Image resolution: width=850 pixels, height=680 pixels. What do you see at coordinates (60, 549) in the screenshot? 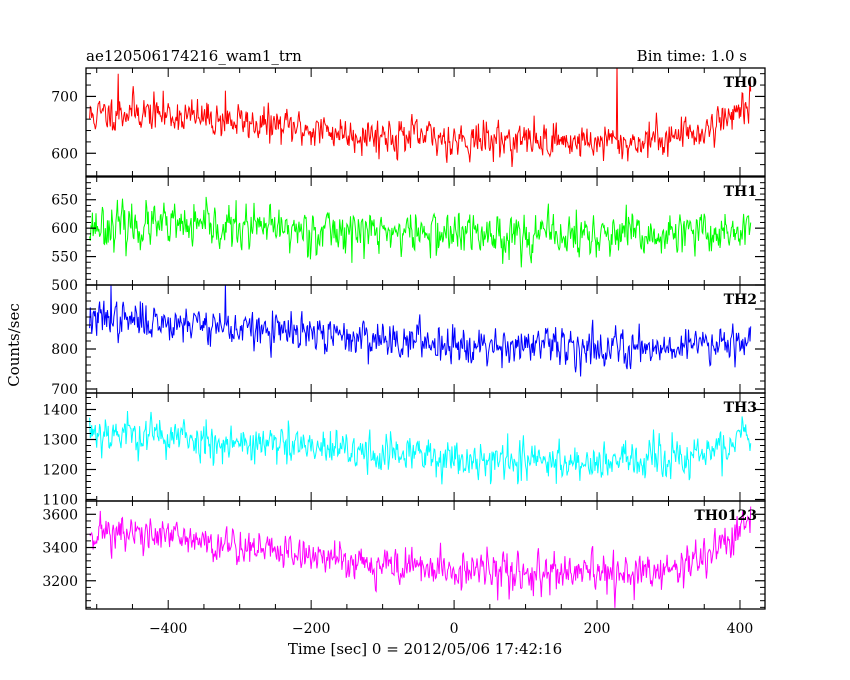
I see `y-tick-label: 3400` at bounding box center [60, 549].